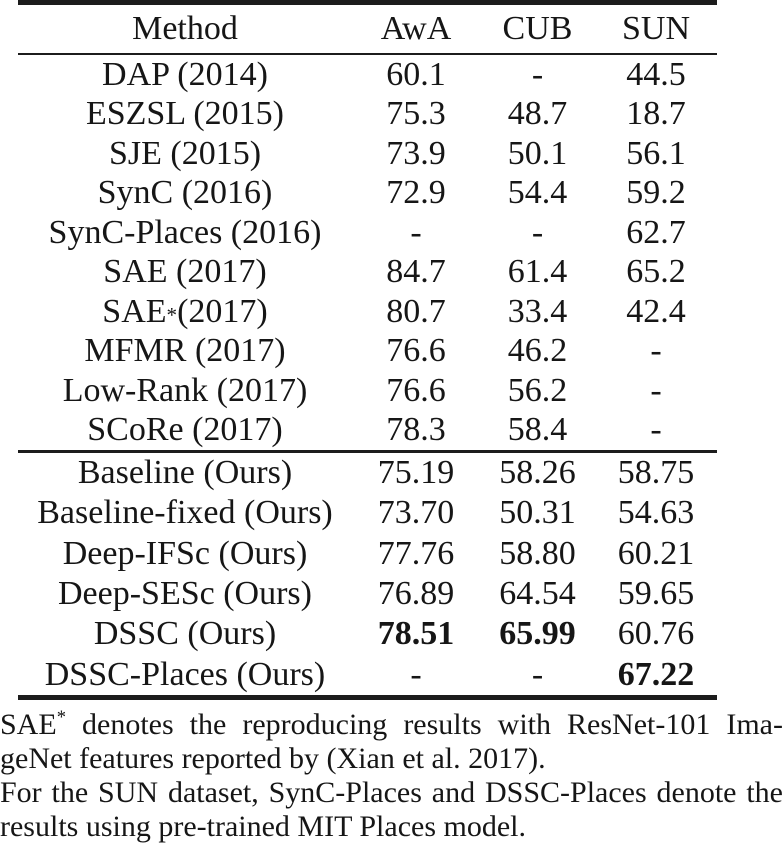 This screenshot has height=848, width=783. What do you see at coordinates (537, 28) in the screenshot?
I see `column-header-cub: CUB` at bounding box center [537, 28].